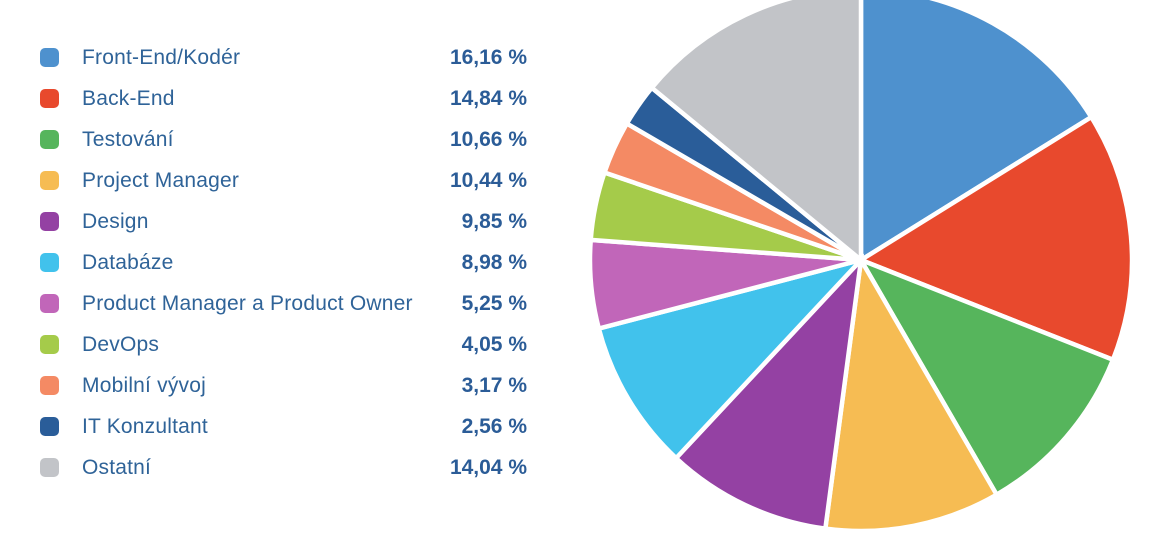 This screenshot has width=1164, height=541. I want to click on legend-label: Testování, so click(128, 139).